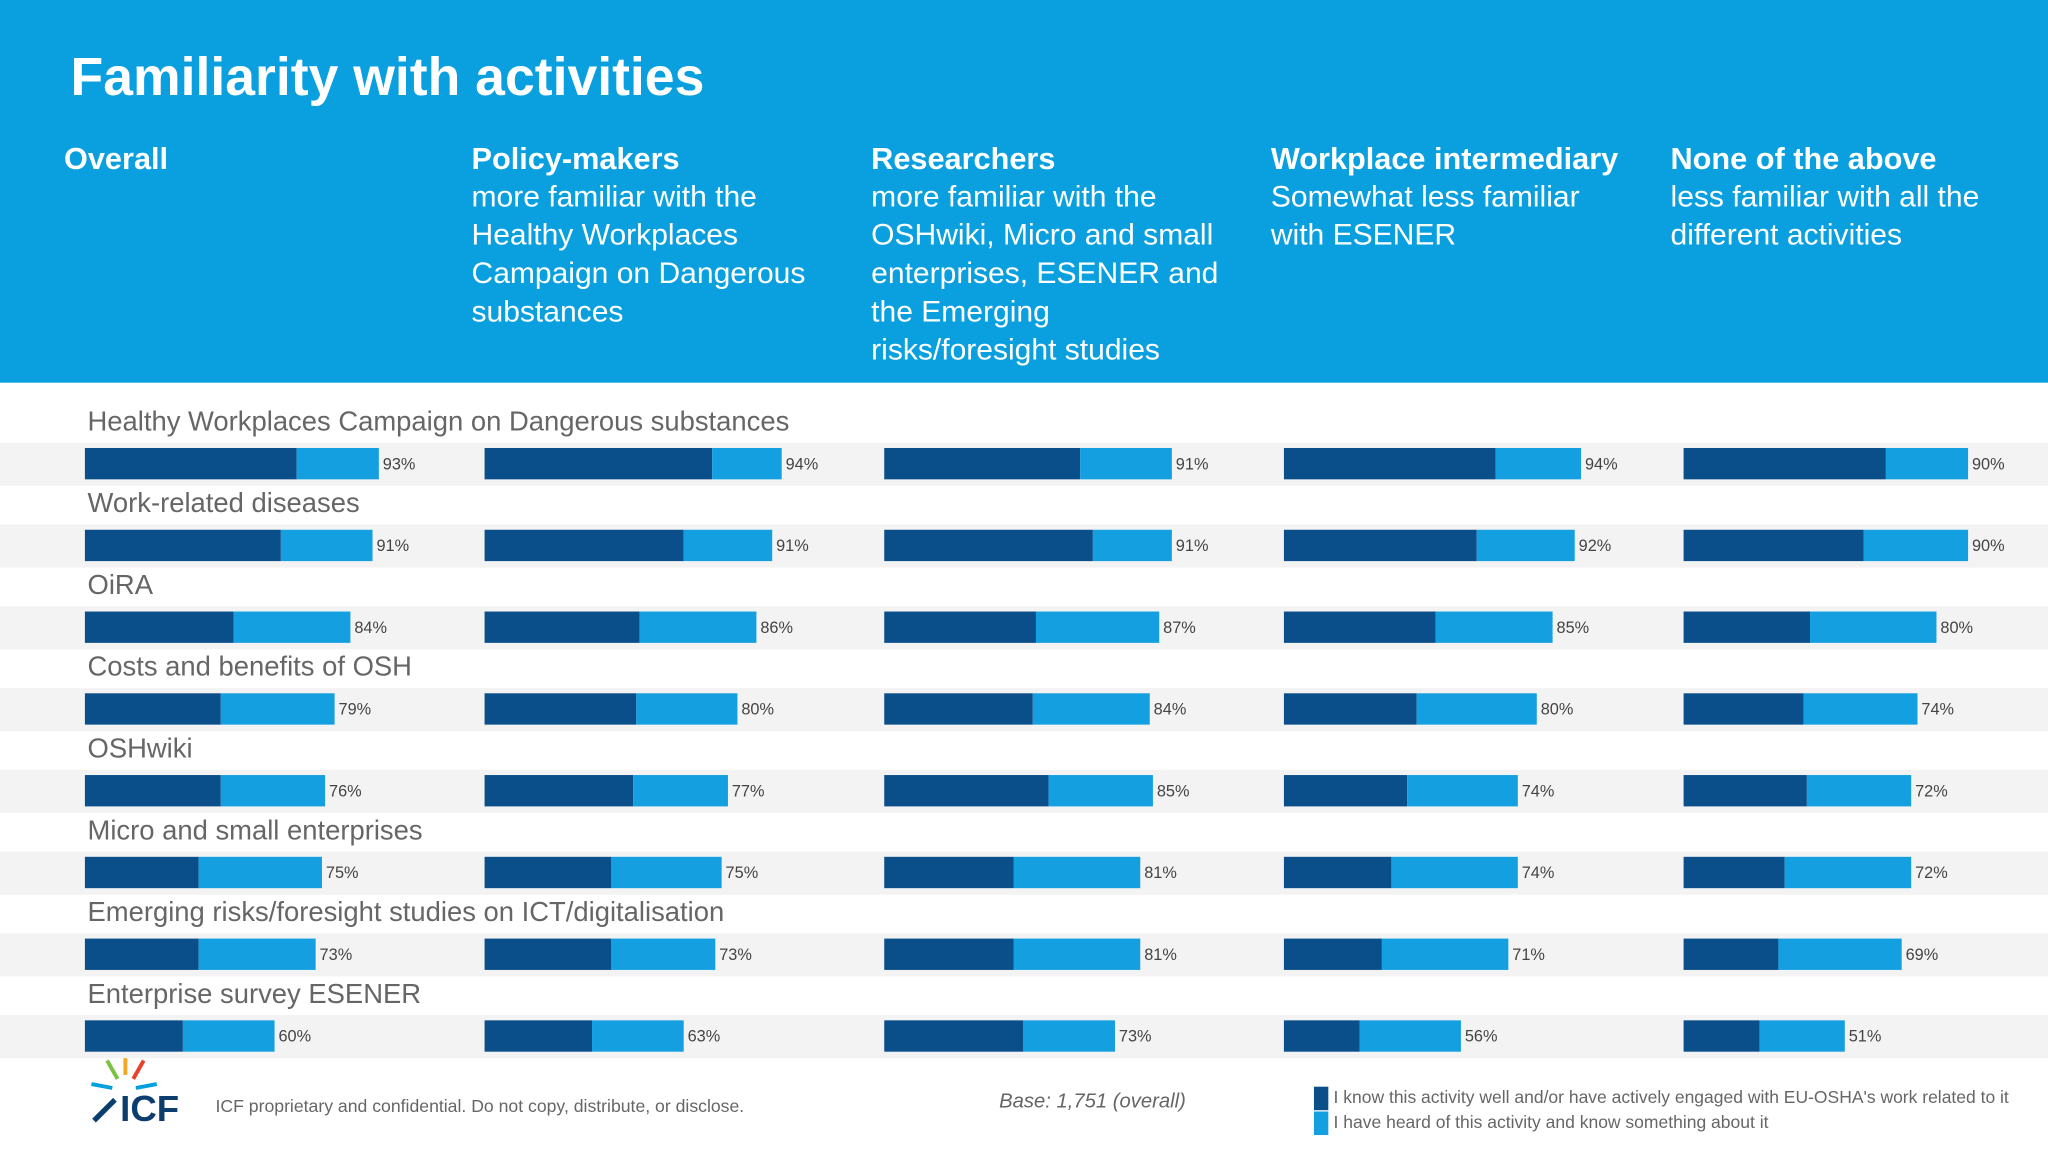 The width and height of the screenshot is (2048, 1152). I want to click on panel-subtitle: substances, so click(548, 311).